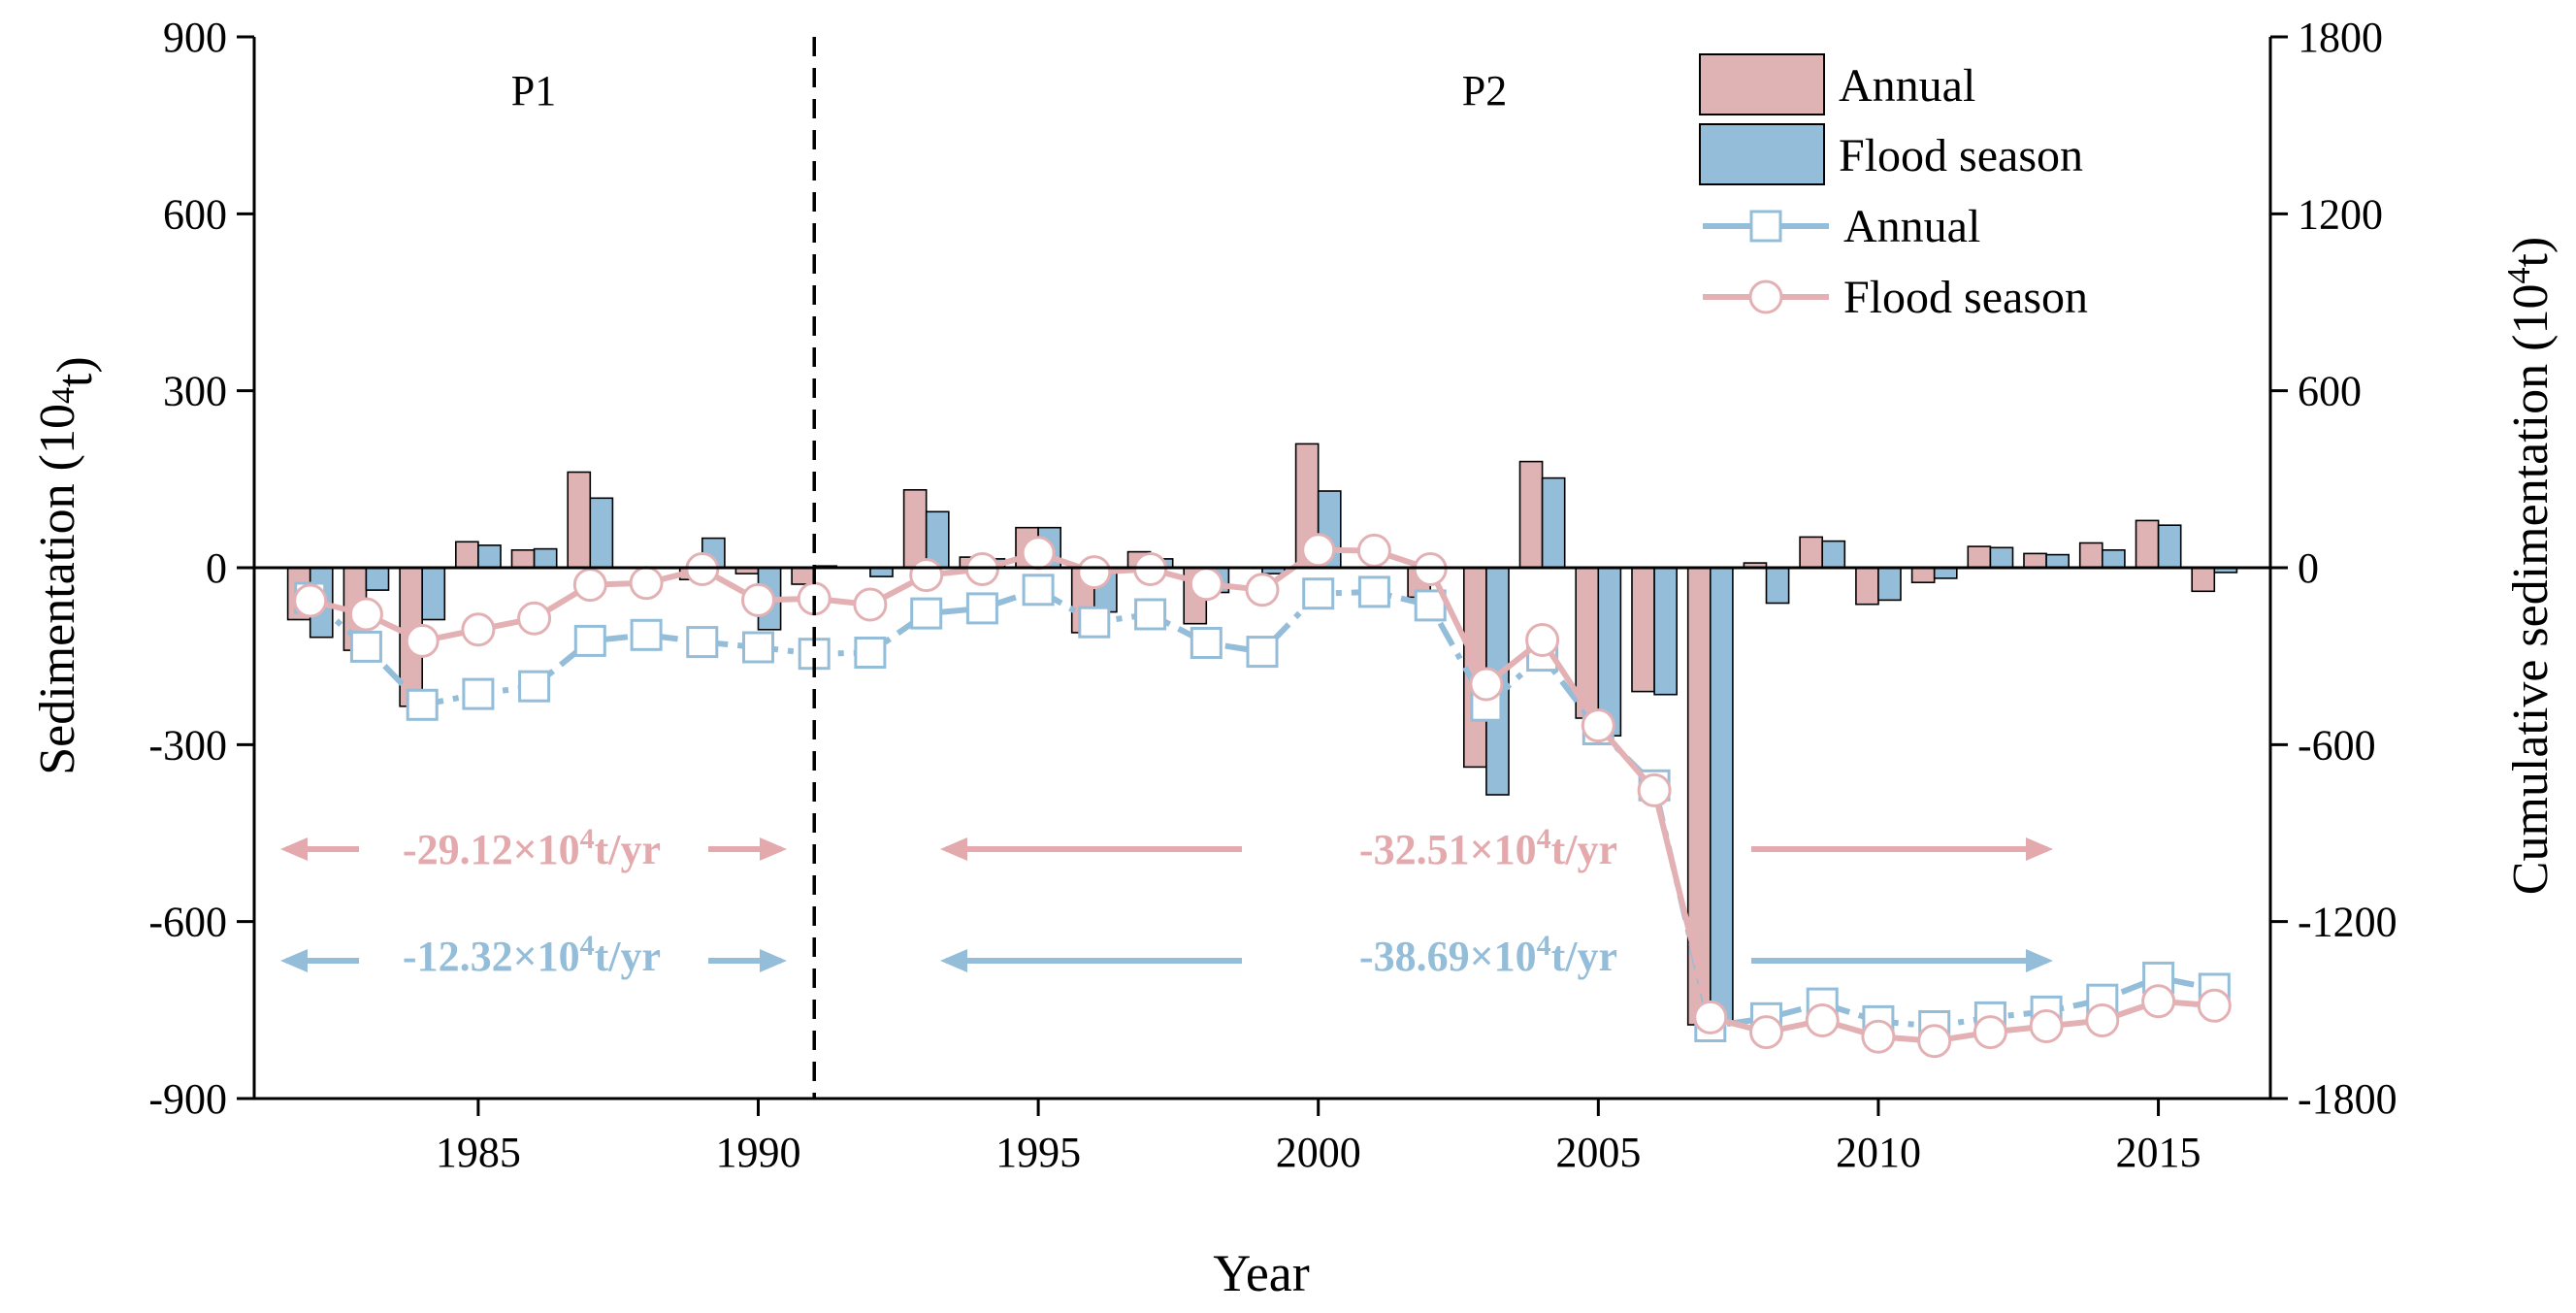 This screenshot has height=1313, width=2576. Describe the element at coordinates (1488, 848) in the screenshot. I see `trend-label-p2-annual: -32.51×104t/yr` at that location.